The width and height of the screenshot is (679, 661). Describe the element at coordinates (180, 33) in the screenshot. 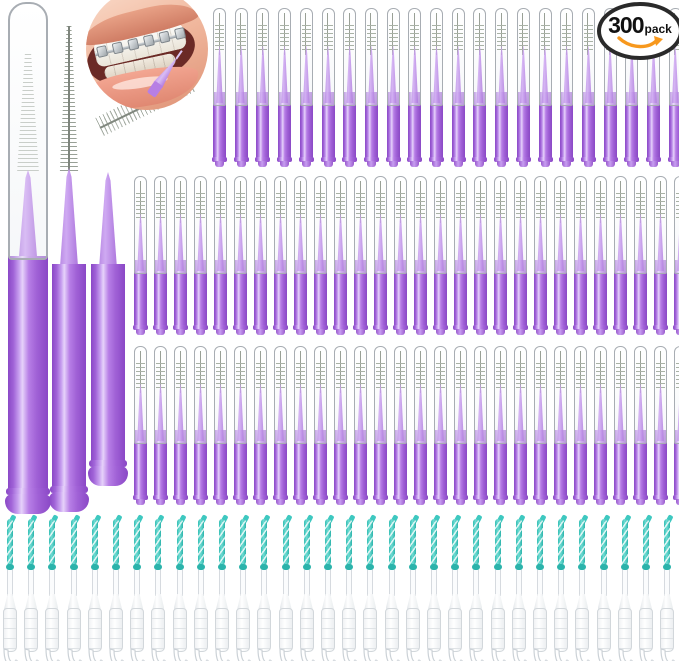

I see `braces-bracket` at that location.